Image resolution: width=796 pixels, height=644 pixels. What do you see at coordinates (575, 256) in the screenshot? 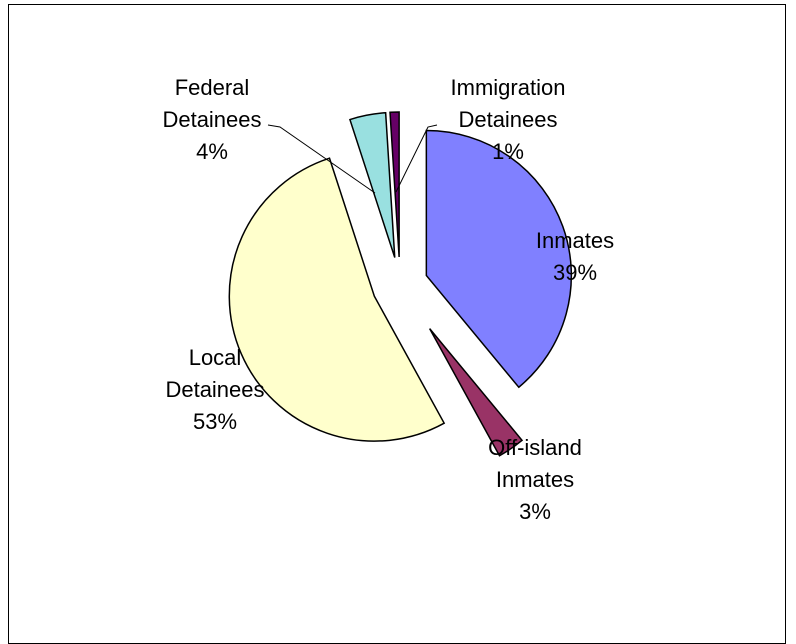
I see `slice-label: Inmates 39%` at bounding box center [575, 256].